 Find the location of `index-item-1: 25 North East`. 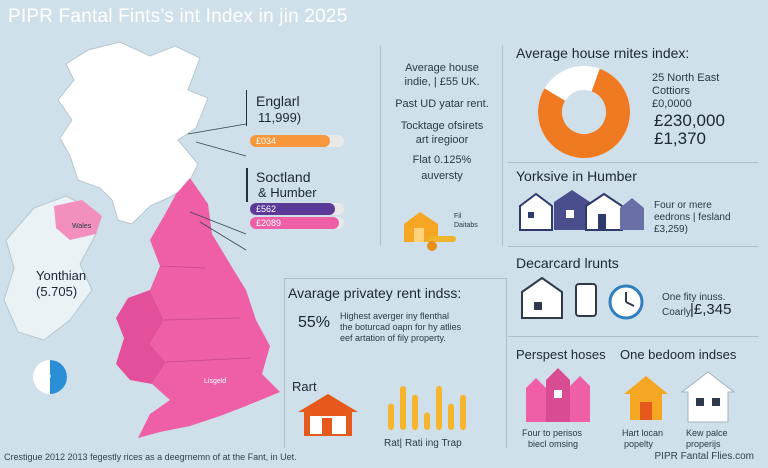

index-item-1: 25 North East is located at coordinates (686, 78).